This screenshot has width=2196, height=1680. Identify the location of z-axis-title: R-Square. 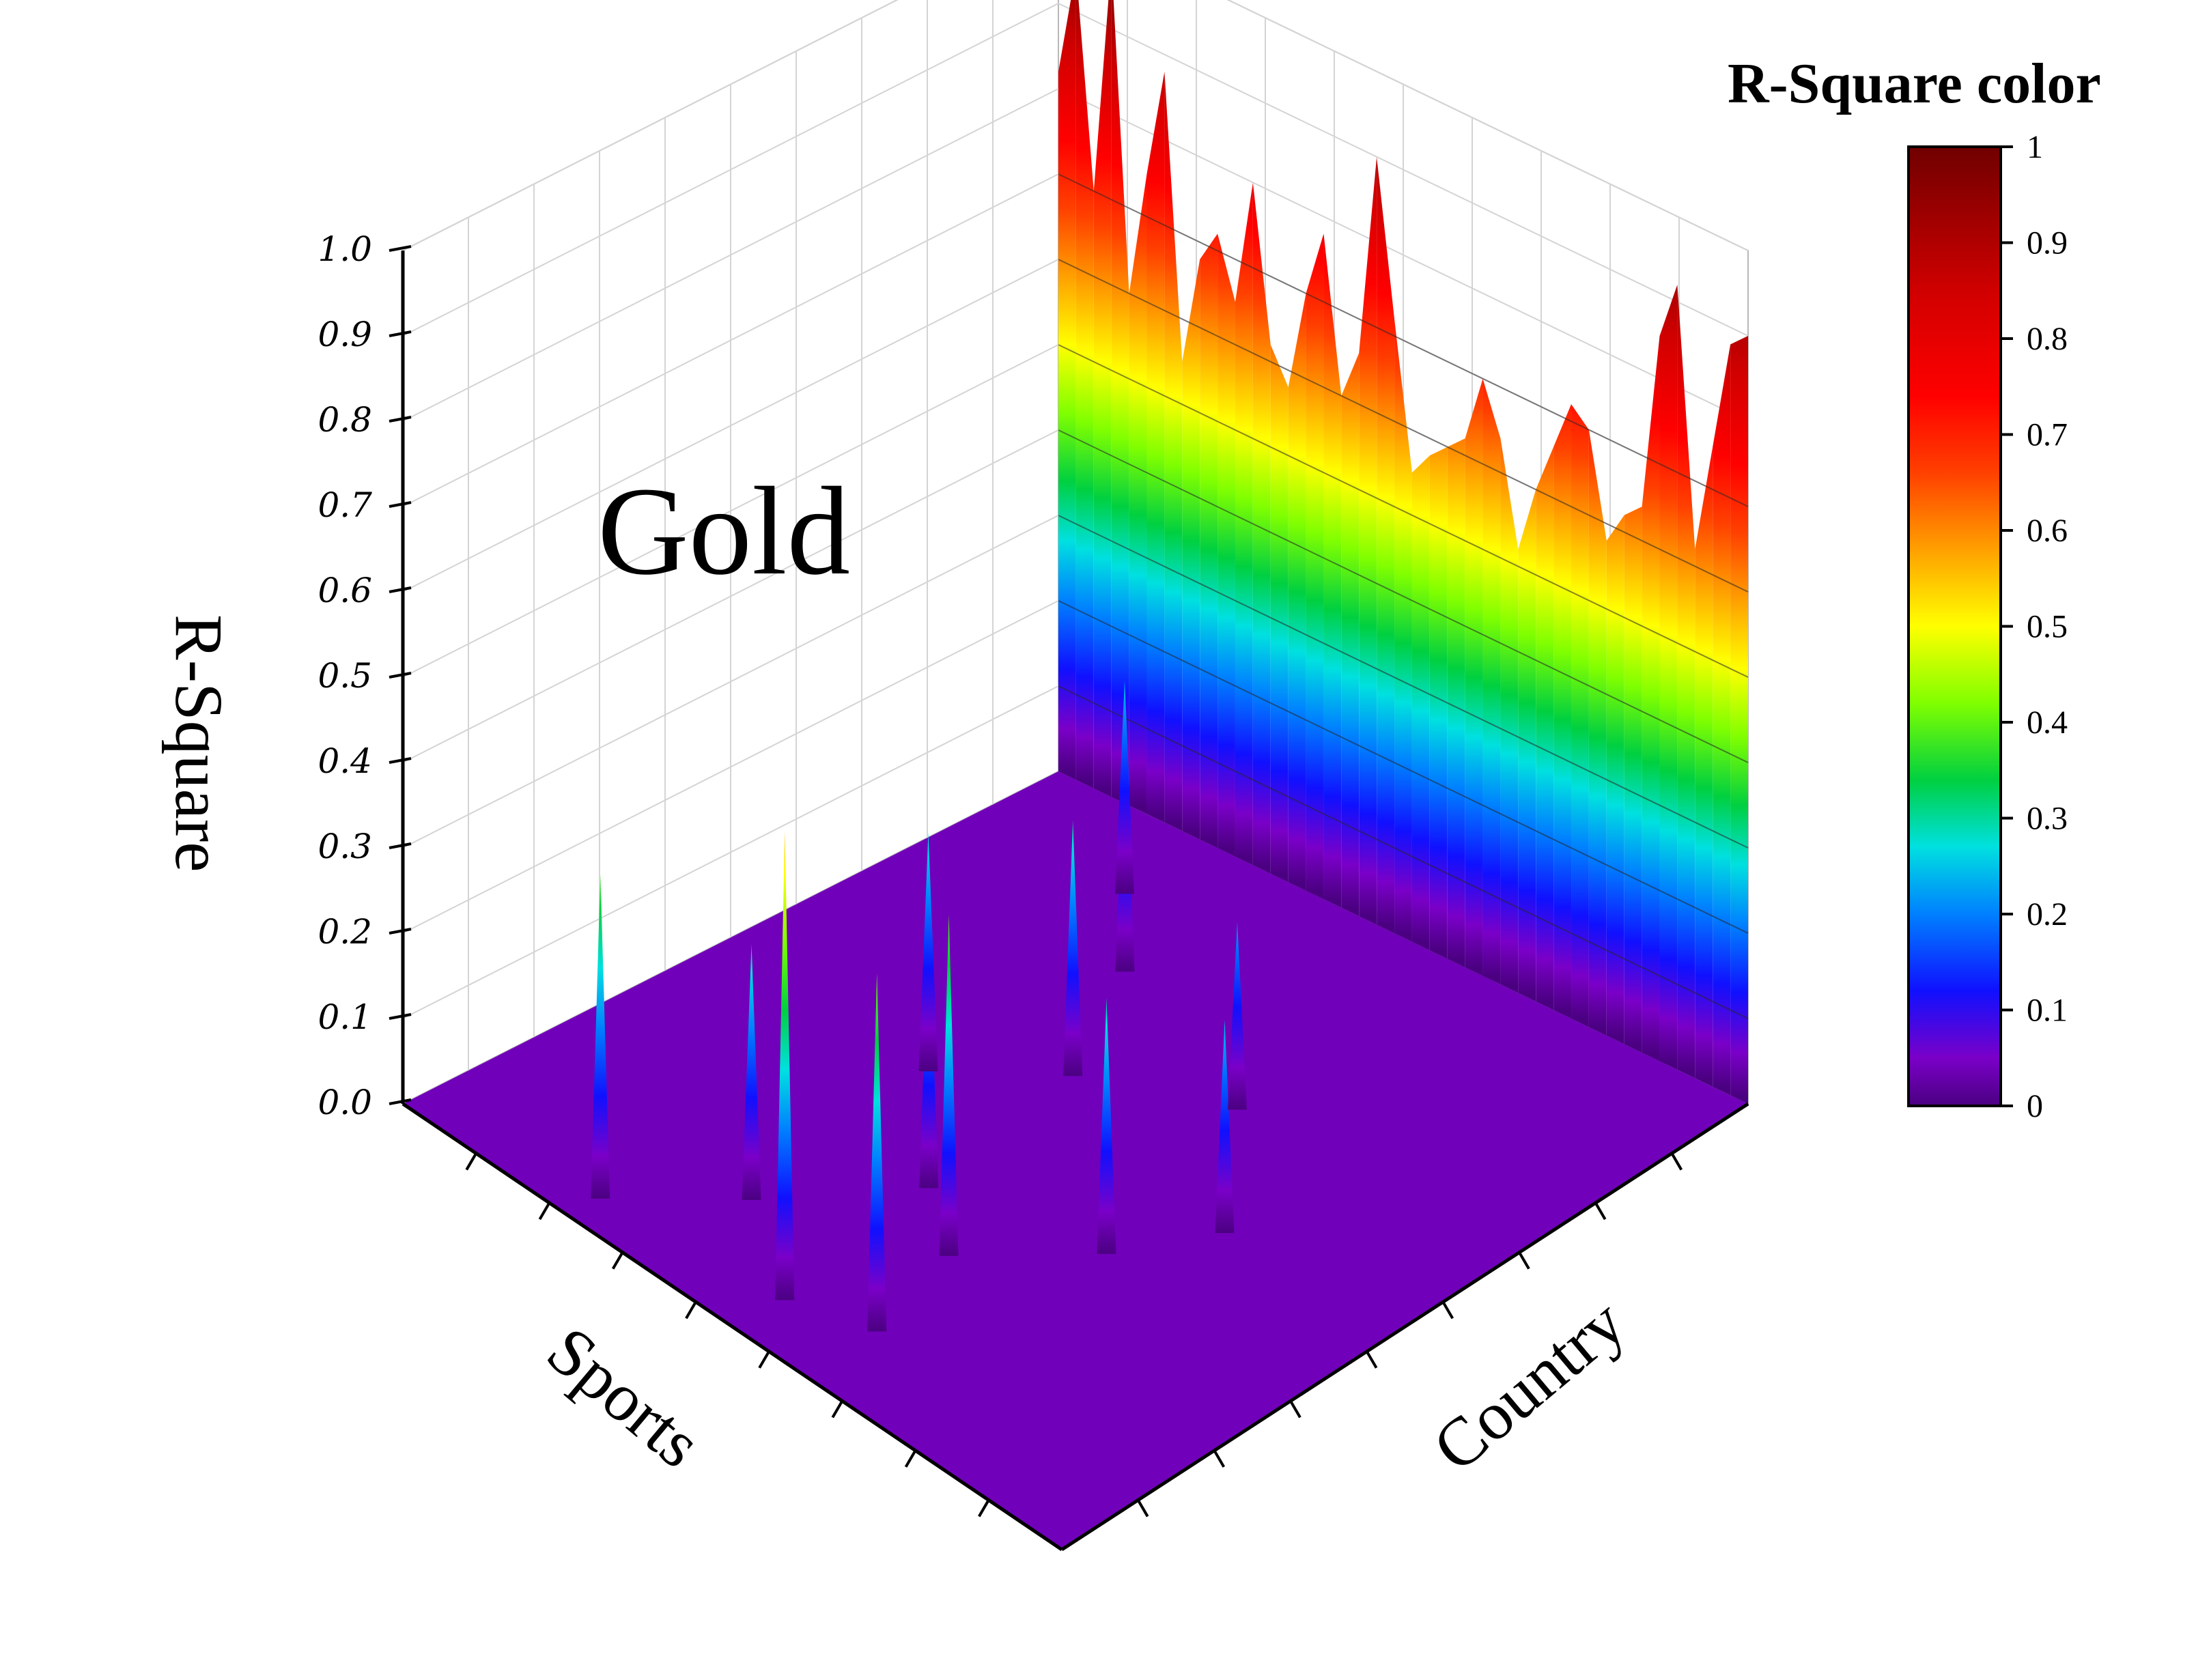
(199, 743).